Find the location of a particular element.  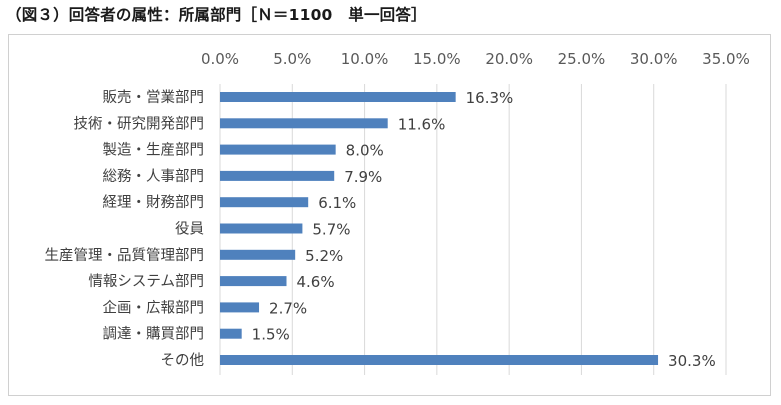

x-tick-label: 20.0% is located at coordinates (509, 59).